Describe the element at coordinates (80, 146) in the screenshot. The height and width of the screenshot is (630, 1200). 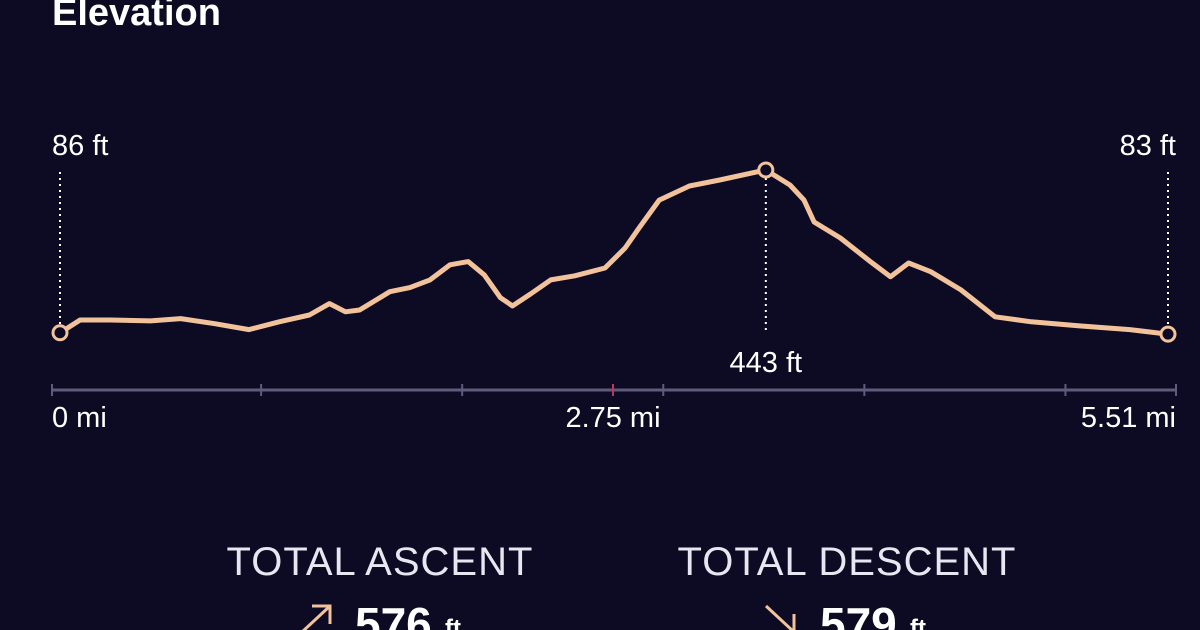
I see `annotation-label: 86 ft` at that location.